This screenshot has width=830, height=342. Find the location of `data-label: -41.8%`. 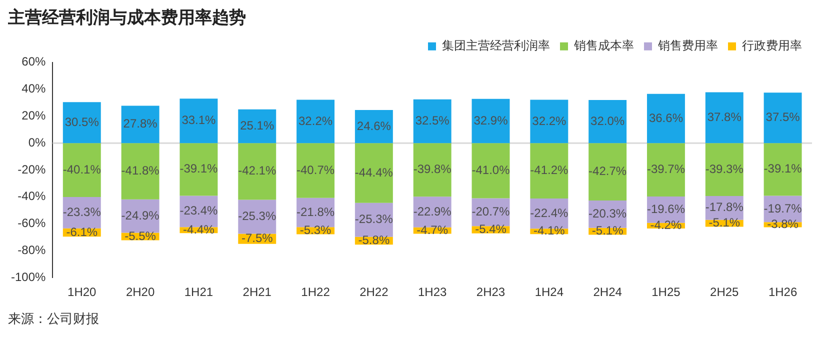

data-label: -41.8% is located at coordinates (140, 171).